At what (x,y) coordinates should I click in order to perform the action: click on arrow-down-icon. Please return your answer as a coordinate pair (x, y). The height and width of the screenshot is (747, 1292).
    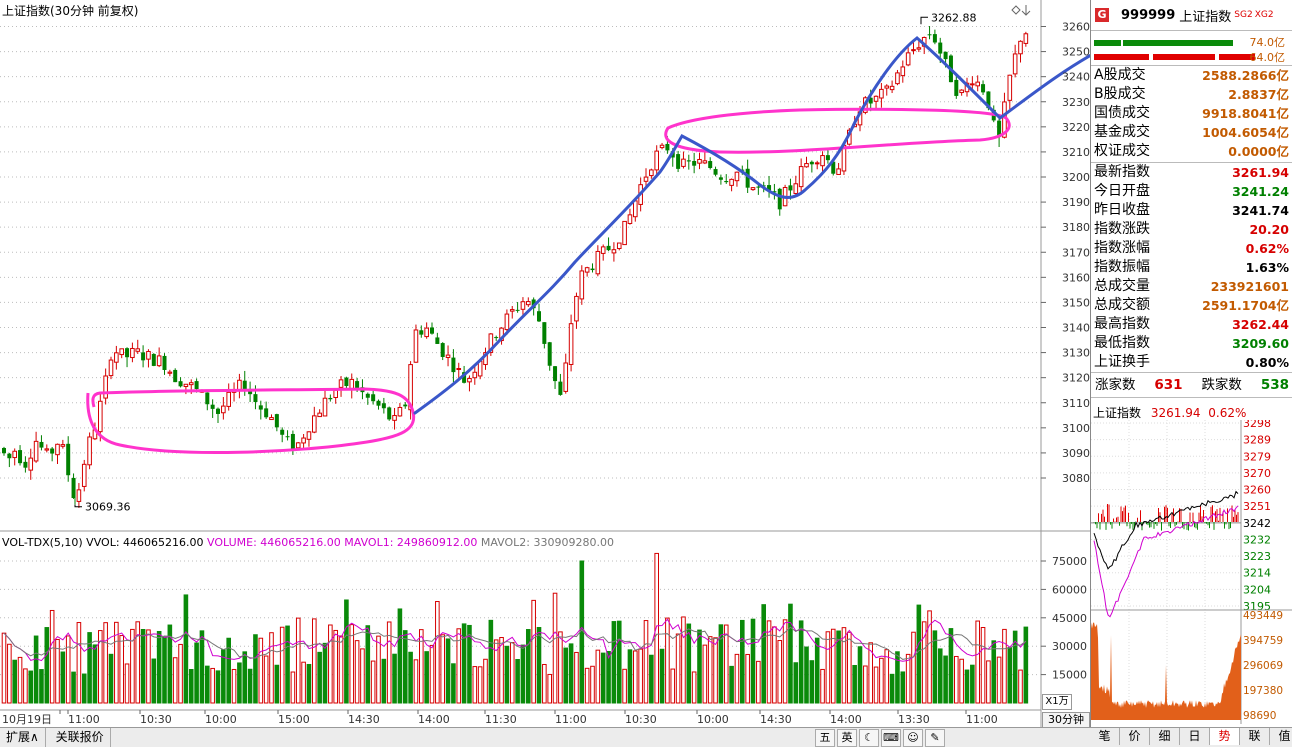
    Looking at the image, I should click on (1026, 10).